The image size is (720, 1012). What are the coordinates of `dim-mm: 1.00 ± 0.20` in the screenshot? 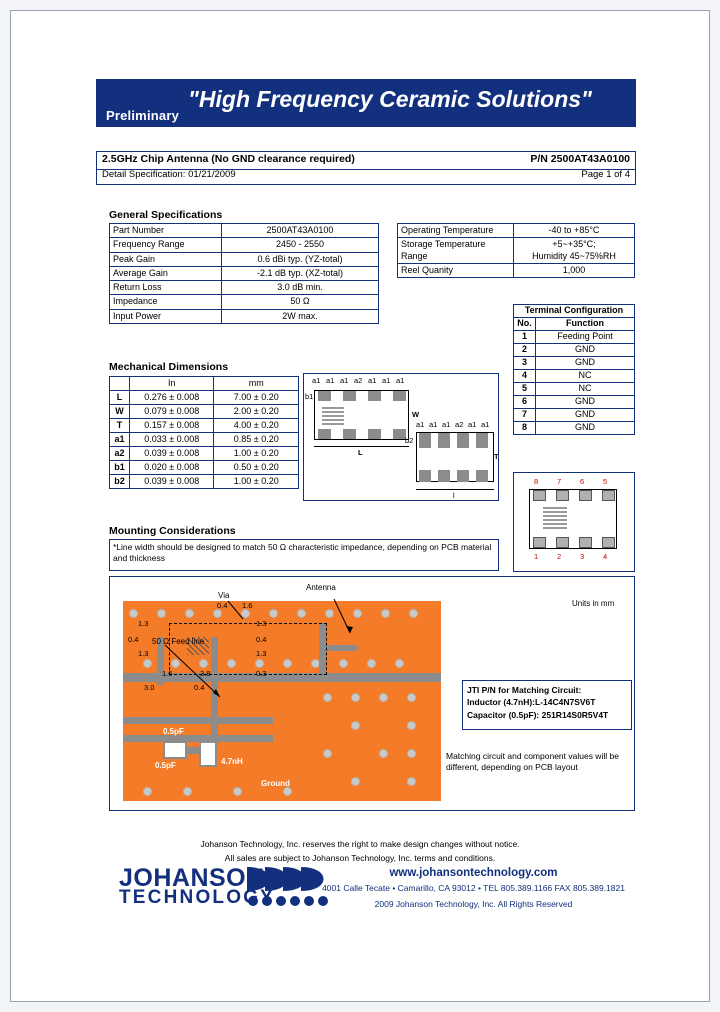 It's located at (256, 481).